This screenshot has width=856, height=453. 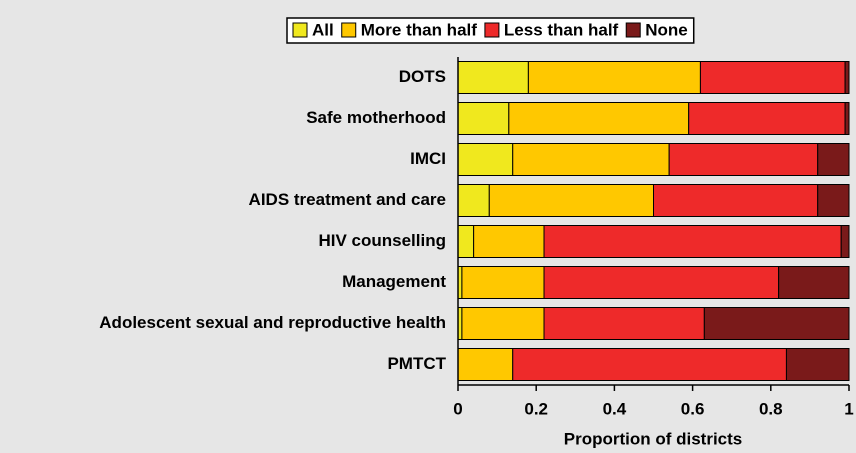 I want to click on y-tick-label: HIV counselling, so click(x=382, y=240).